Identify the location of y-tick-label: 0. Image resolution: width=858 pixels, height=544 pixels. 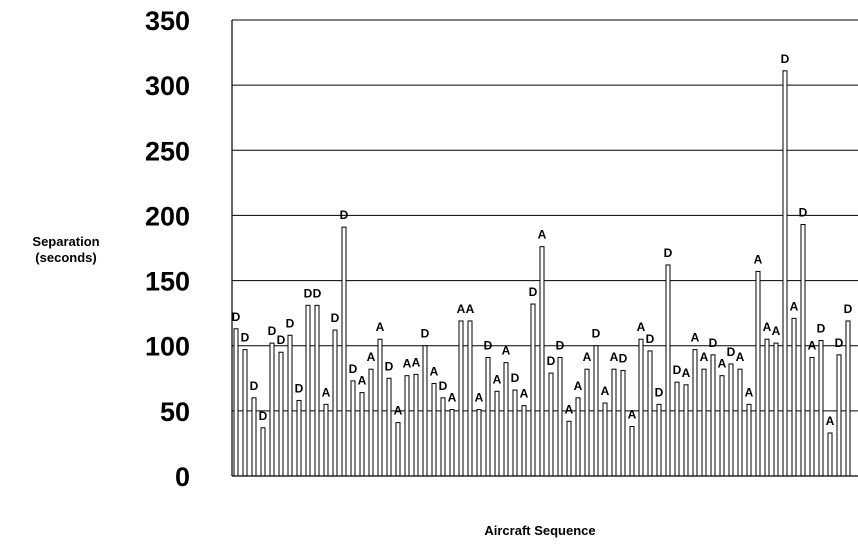
(182, 477).